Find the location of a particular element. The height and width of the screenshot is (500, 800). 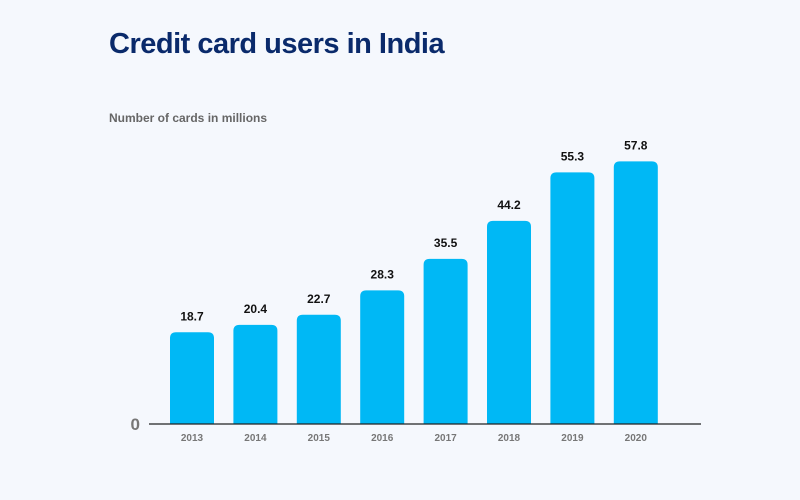

data-label-2014: 20.4 is located at coordinates (256, 309).